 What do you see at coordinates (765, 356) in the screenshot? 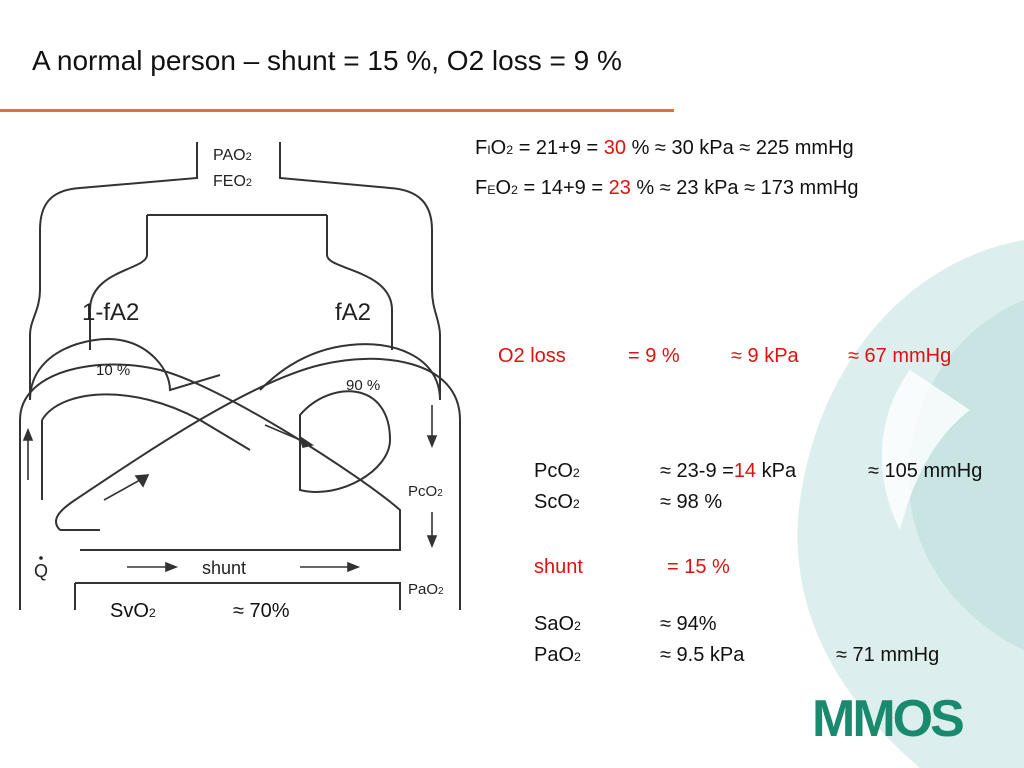
I see `o2-loss-kpa: ≈ 9 kPa` at bounding box center [765, 356].